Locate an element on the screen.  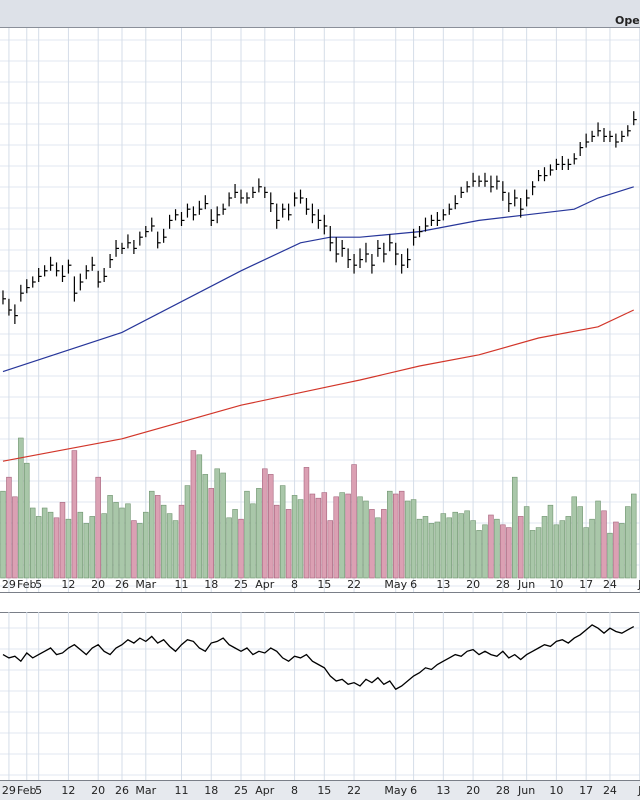
x-tick-label: 28 is located at coordinates (503, 790).